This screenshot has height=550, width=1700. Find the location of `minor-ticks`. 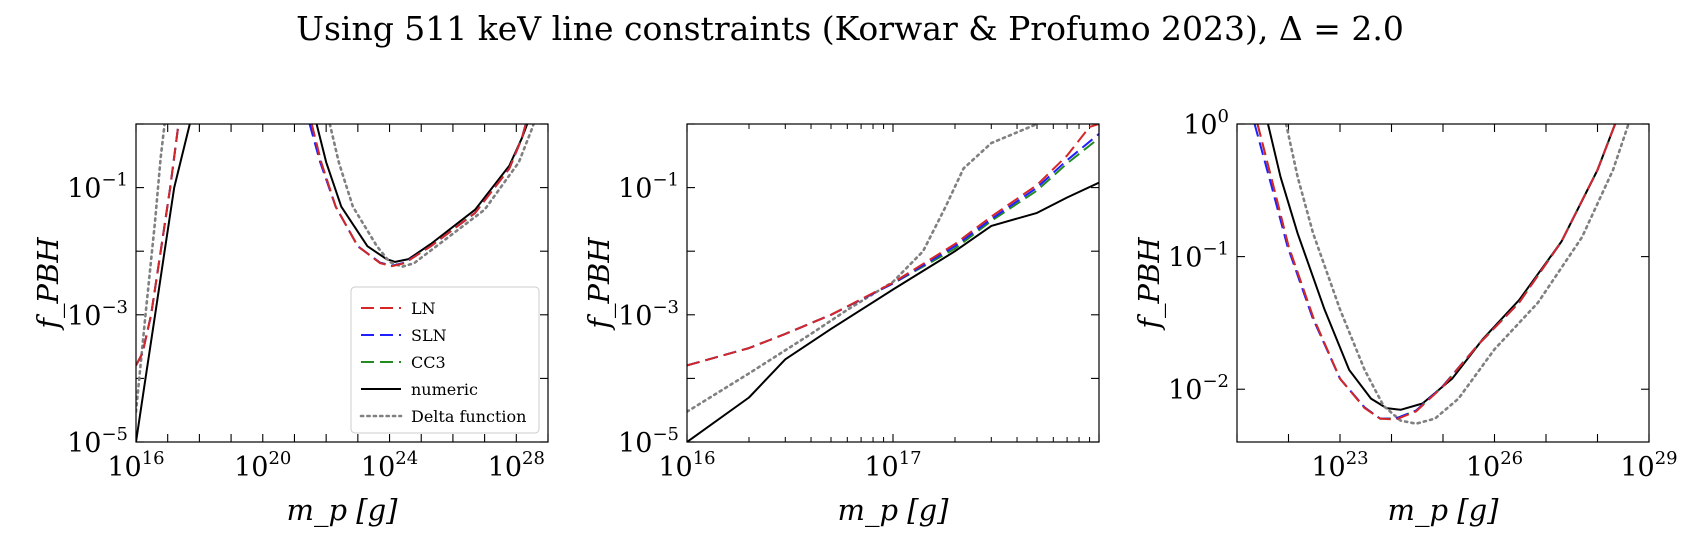

minor-ticks is located at coordinates (1443, 282).